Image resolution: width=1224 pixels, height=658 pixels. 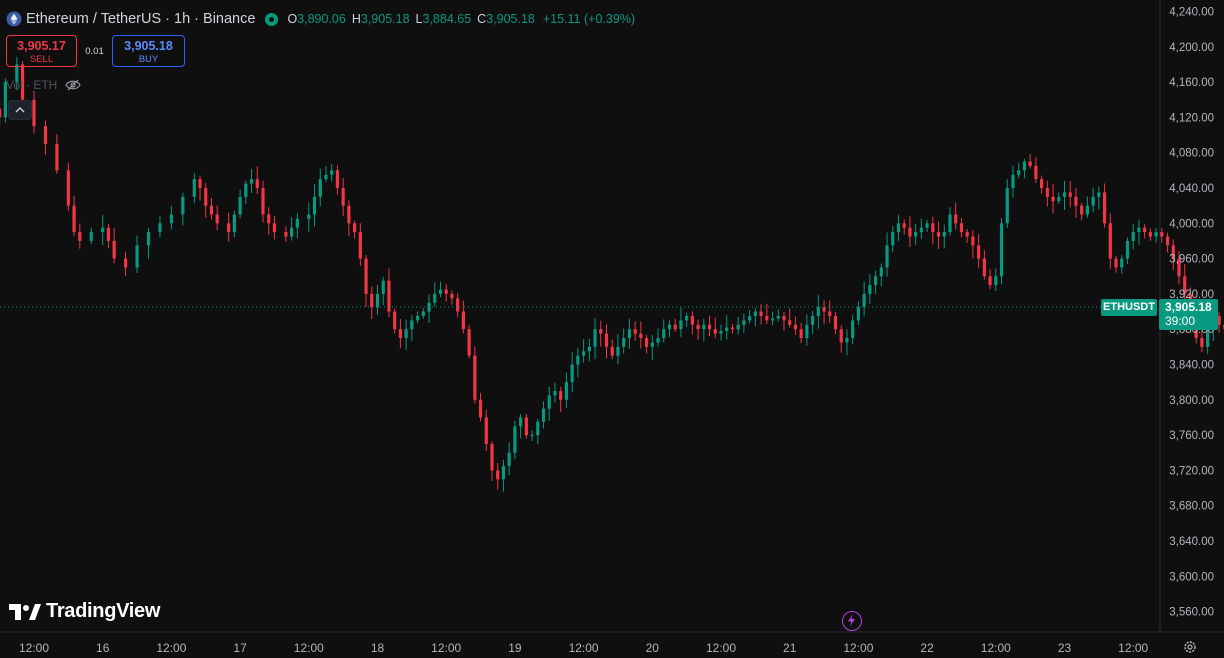 What do you see at coordinates (378, 648) in the screenshot?
I see `x-tick-label: 18` at bounding box center [378, 648].